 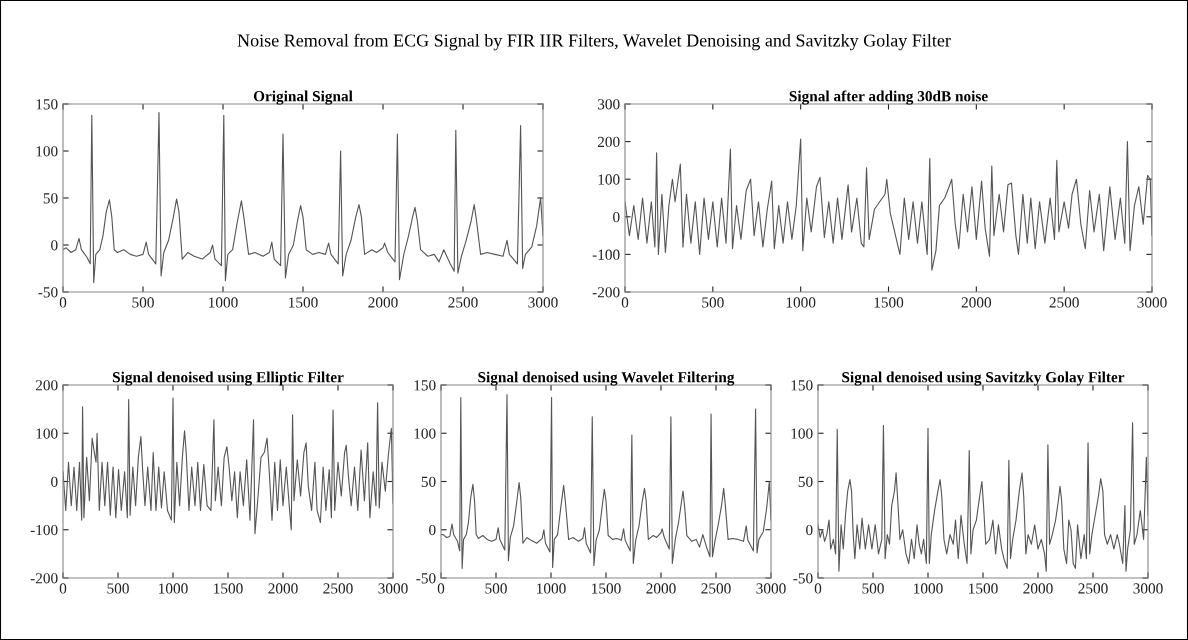 I want to click on chart-title: Signal after adding 30dB noise, so click(x=888, y=97).